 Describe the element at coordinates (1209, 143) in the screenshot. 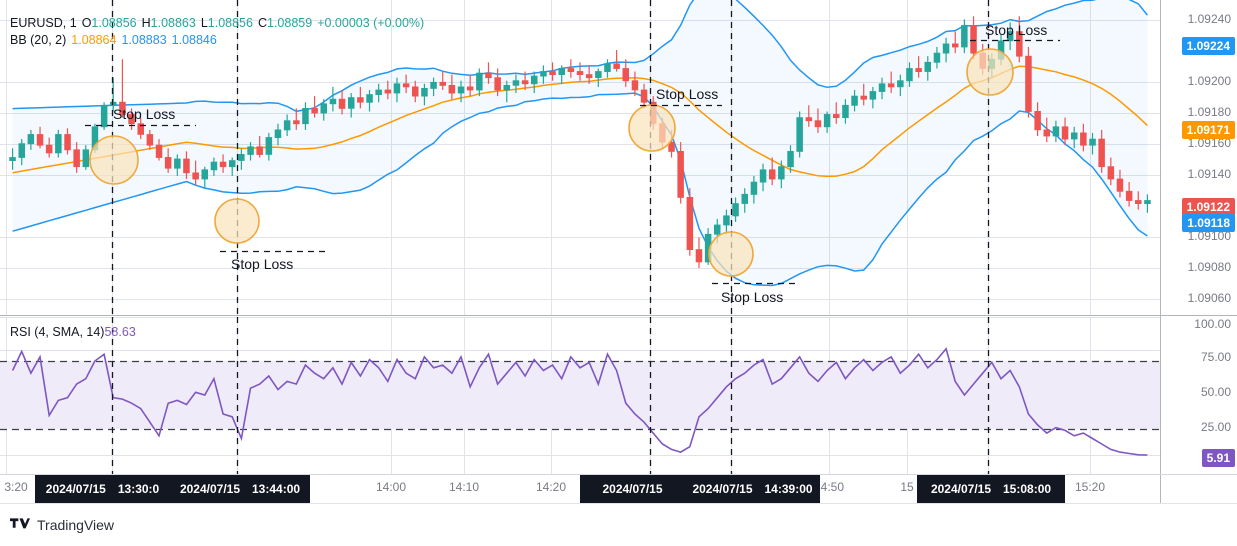

I see `price-axis-tick-label: 1.09160` at that location.